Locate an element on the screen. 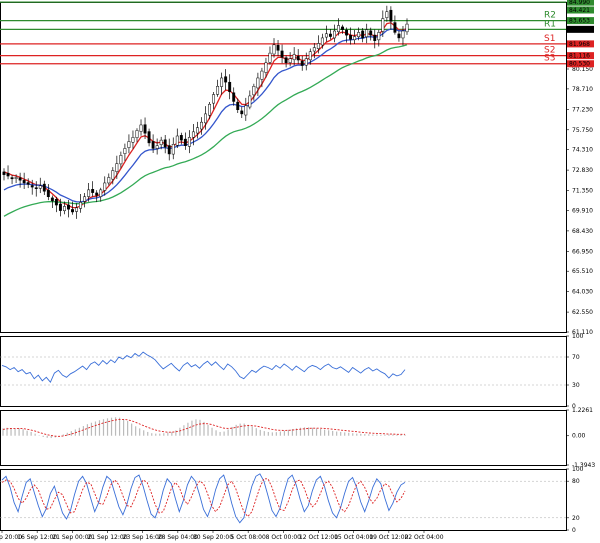 The width and height of the screenshot is (600, 543). price-tag-label: 83.653 is located at coordinates (579, 21).